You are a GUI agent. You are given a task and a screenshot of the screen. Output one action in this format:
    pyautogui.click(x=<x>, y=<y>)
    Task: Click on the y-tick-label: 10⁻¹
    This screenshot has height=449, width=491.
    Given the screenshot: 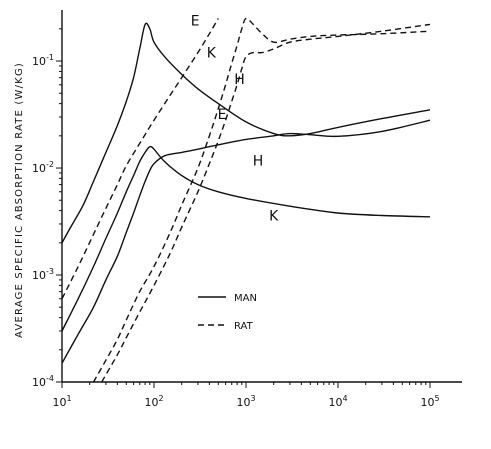 What is the action you would take?
    pyautogui.click(x=43, y=60)
    